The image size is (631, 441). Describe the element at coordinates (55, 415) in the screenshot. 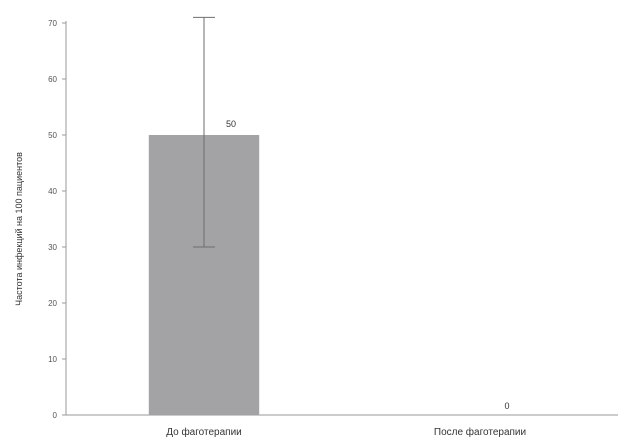

I see `y-tick-label: 0` at that location.